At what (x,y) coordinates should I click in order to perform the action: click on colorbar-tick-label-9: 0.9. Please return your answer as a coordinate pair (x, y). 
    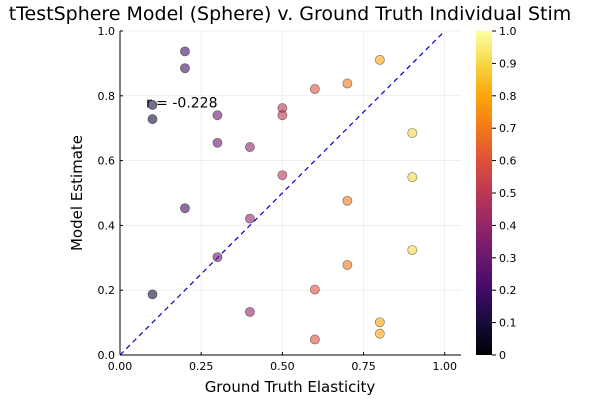
    Looking at the image, I should click on (508, 63).